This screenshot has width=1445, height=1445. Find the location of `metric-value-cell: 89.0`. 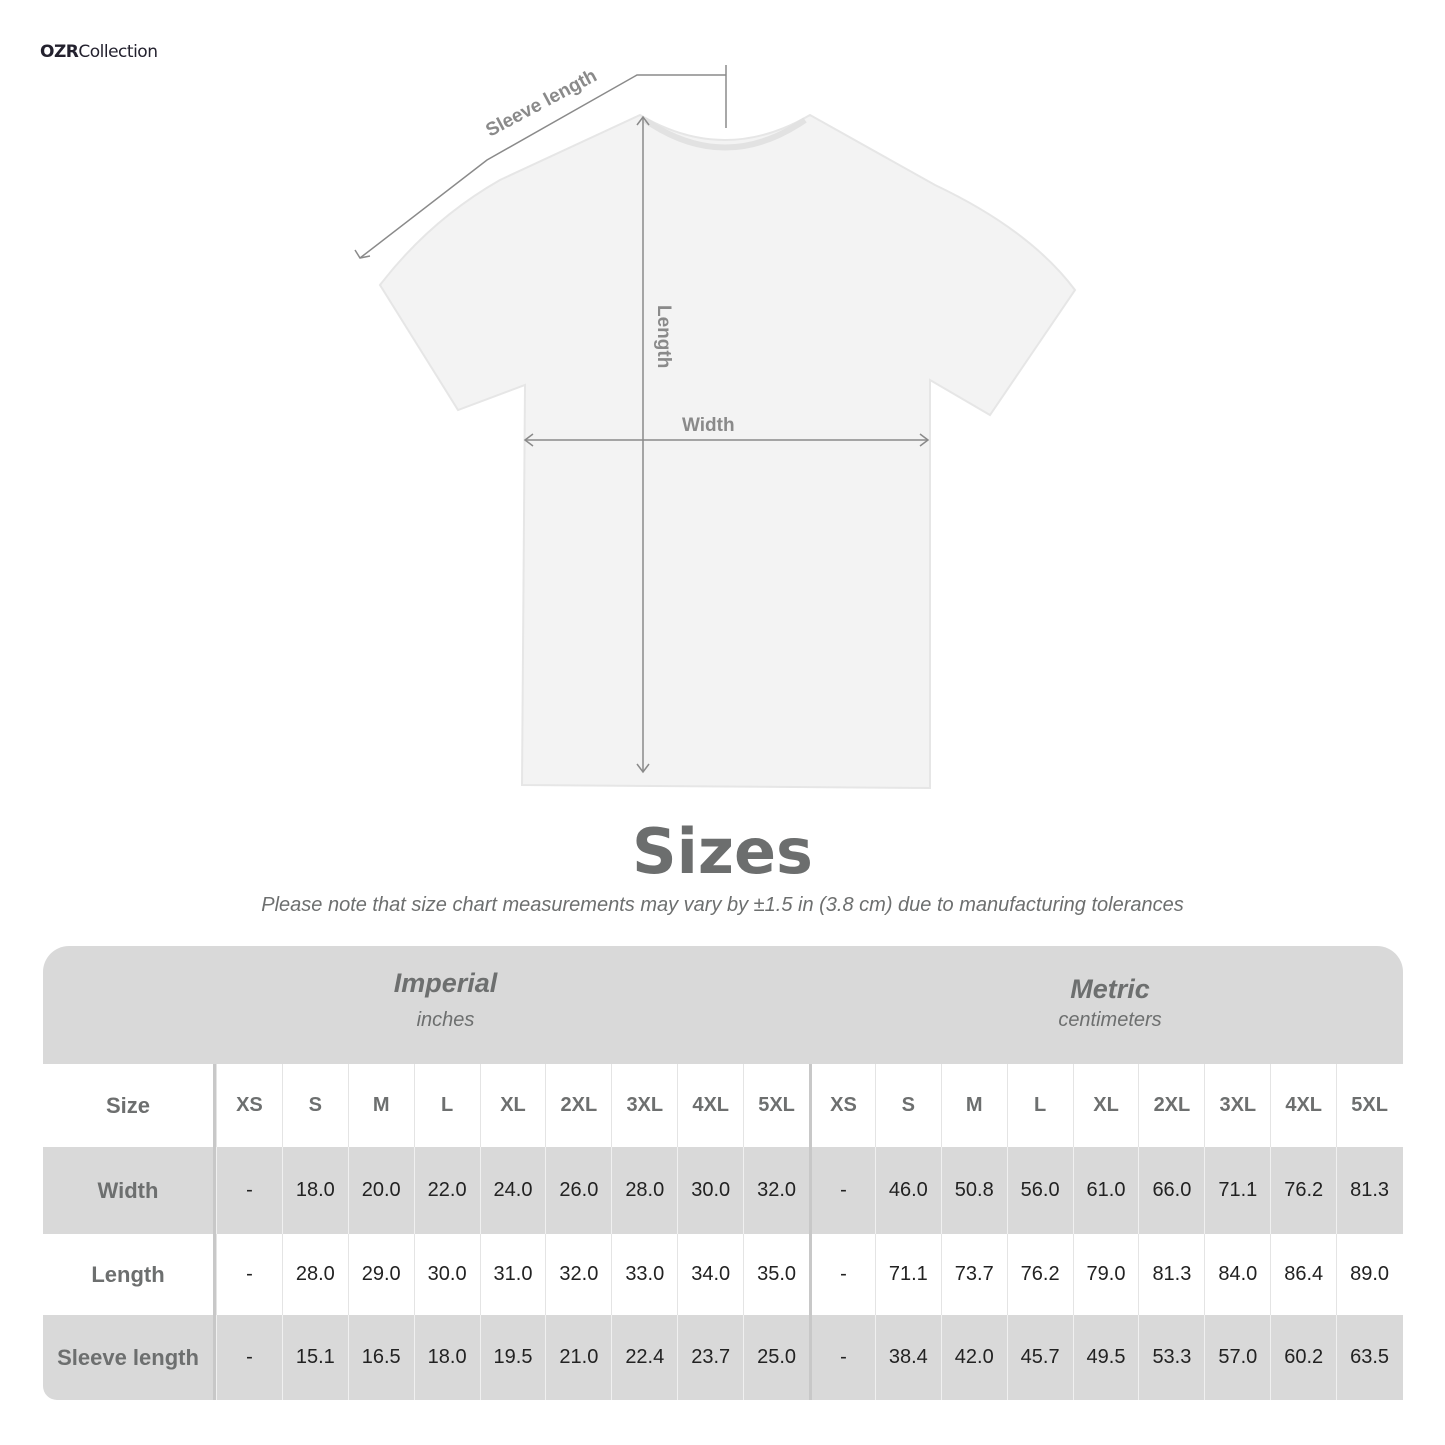

metric-value-cell: 89.0 is located at coordinates (1369, 1274).